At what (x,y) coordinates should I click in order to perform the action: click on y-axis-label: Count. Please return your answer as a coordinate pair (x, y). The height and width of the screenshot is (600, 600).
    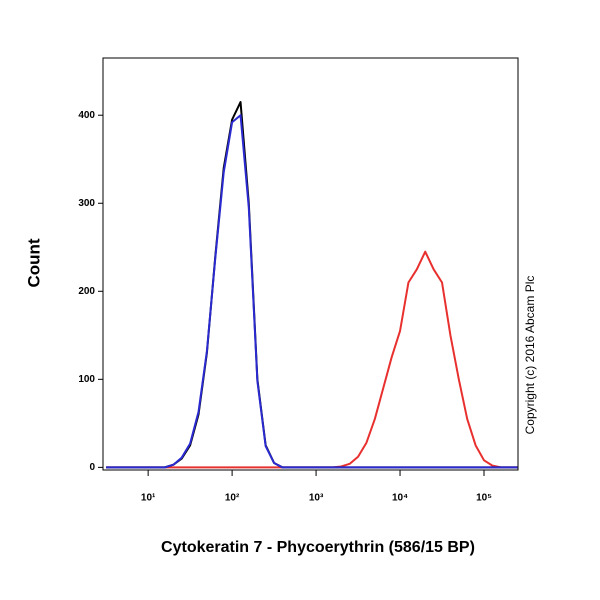
    Looking at the image, I should click on (33, 262).